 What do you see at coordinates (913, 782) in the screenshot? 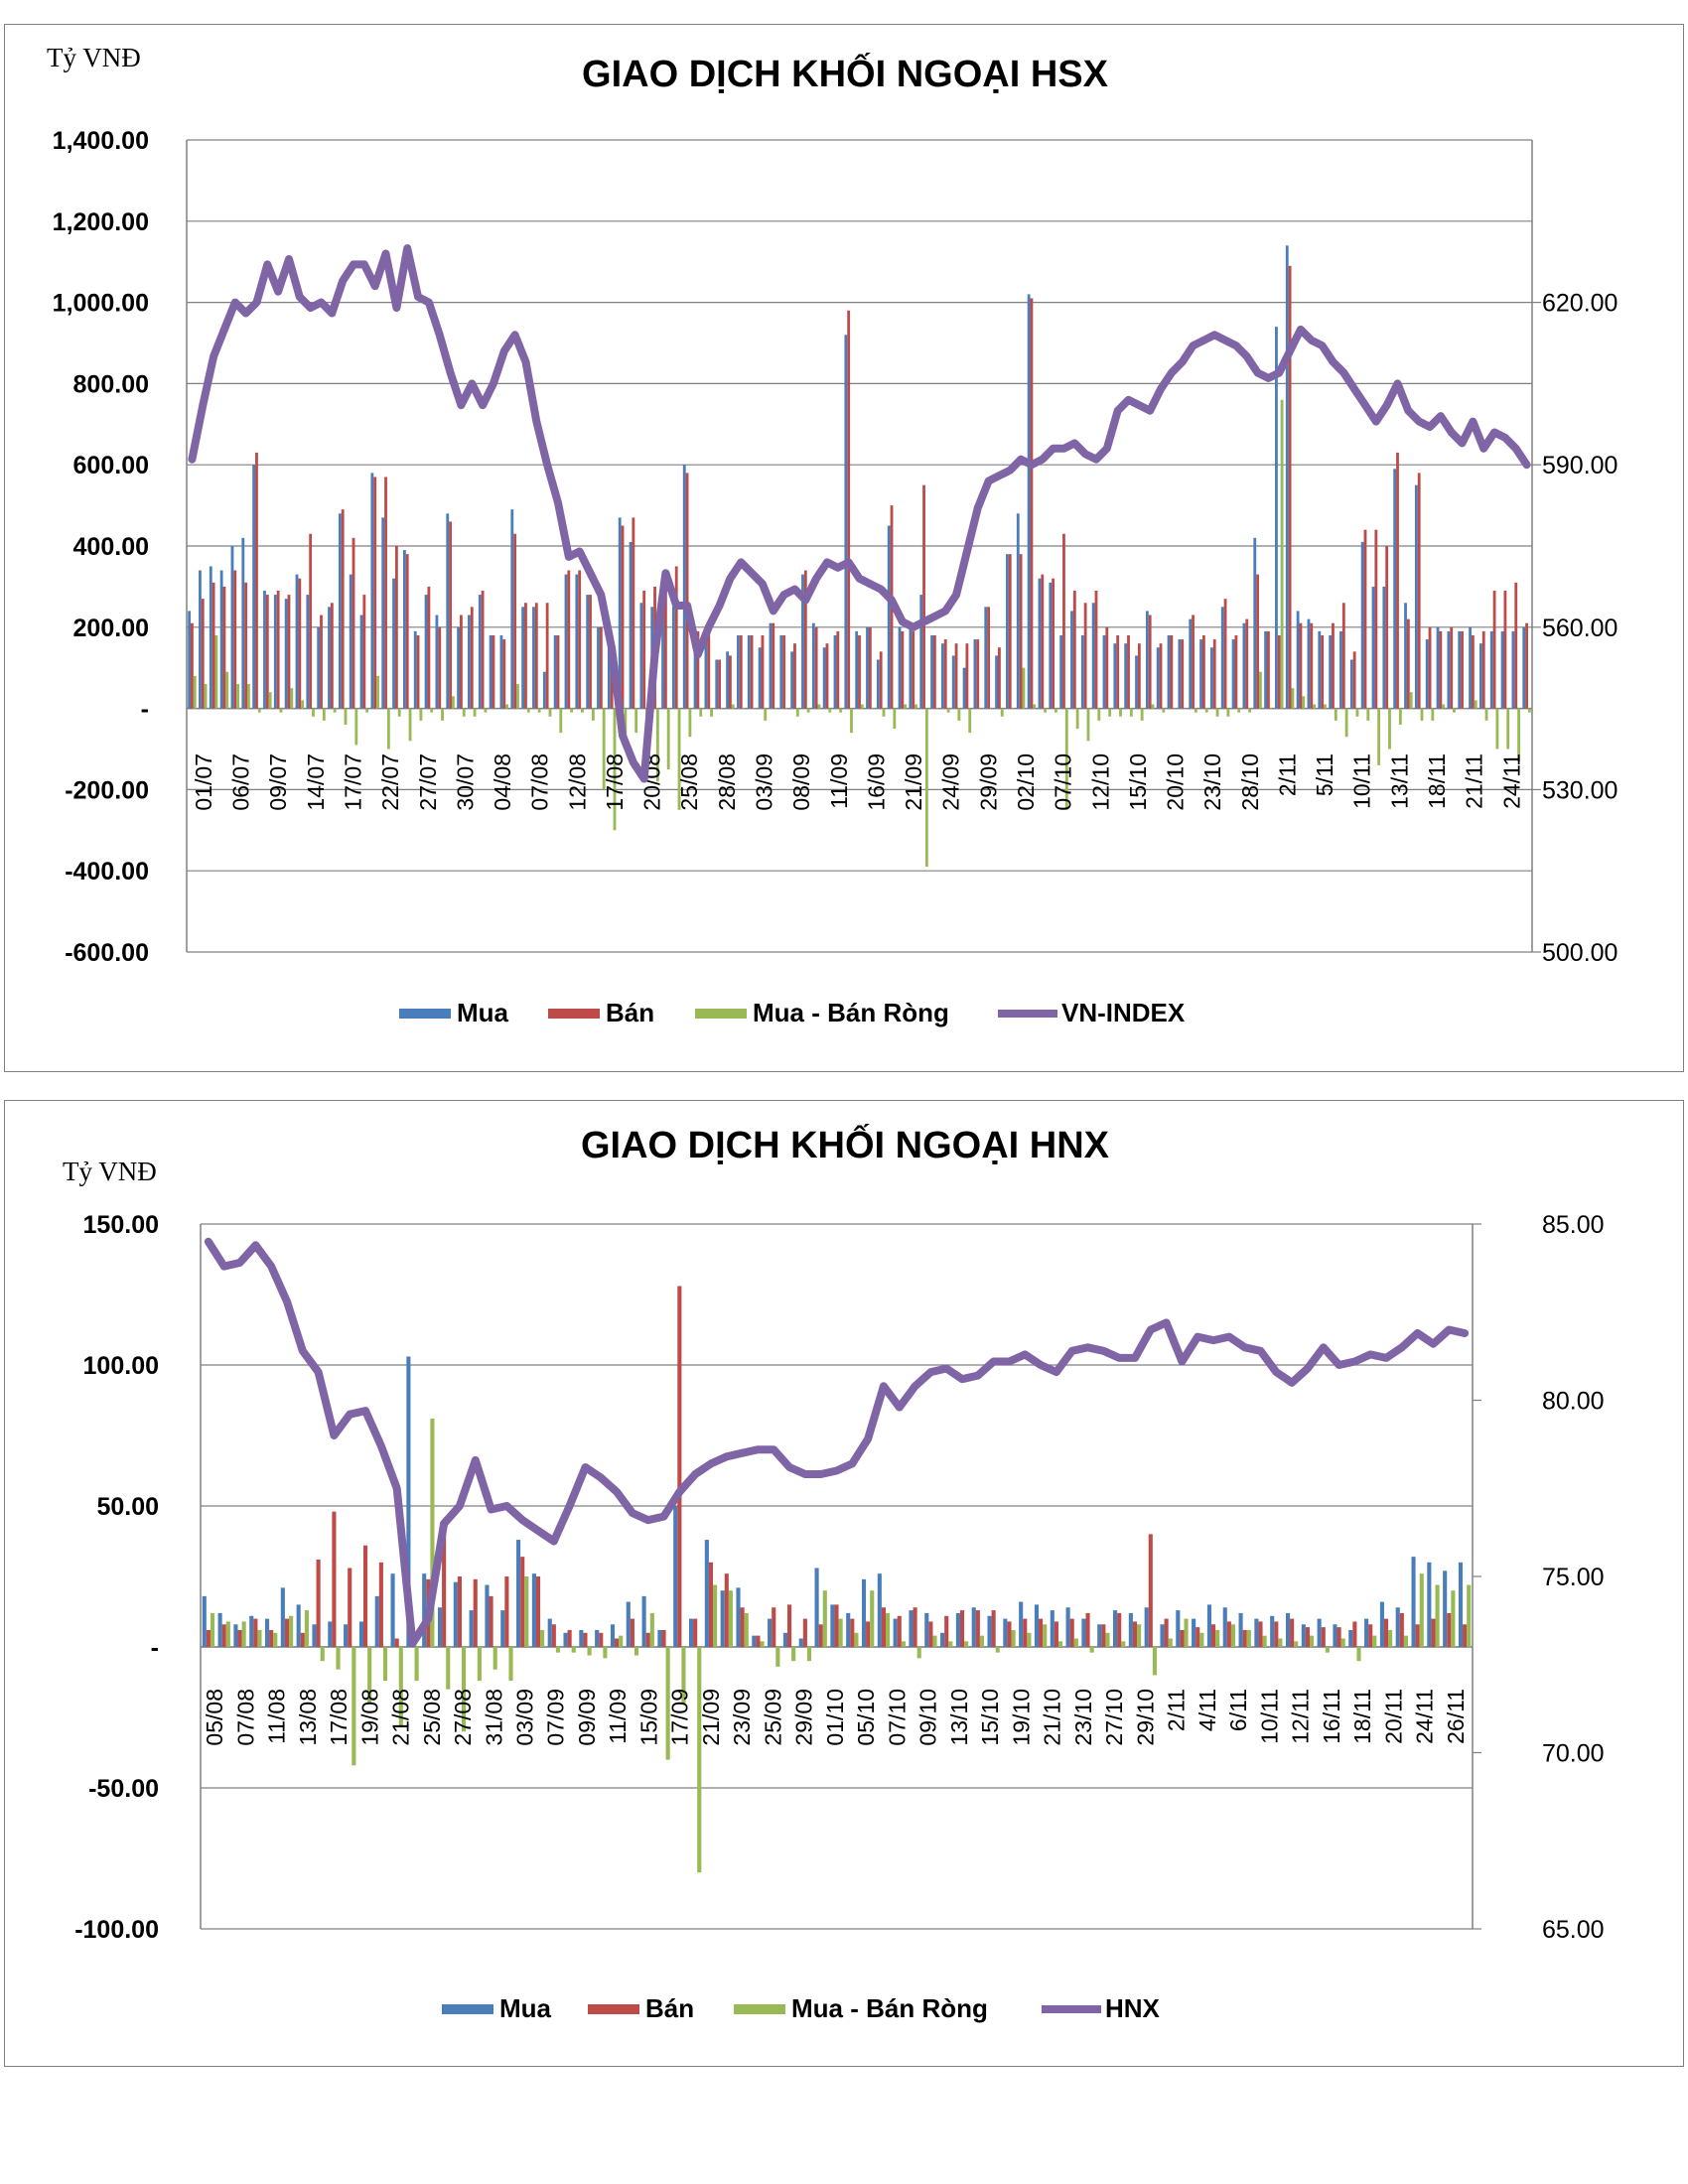
I see `x-tick-label: 21/09` at bounding box center [913, 782].